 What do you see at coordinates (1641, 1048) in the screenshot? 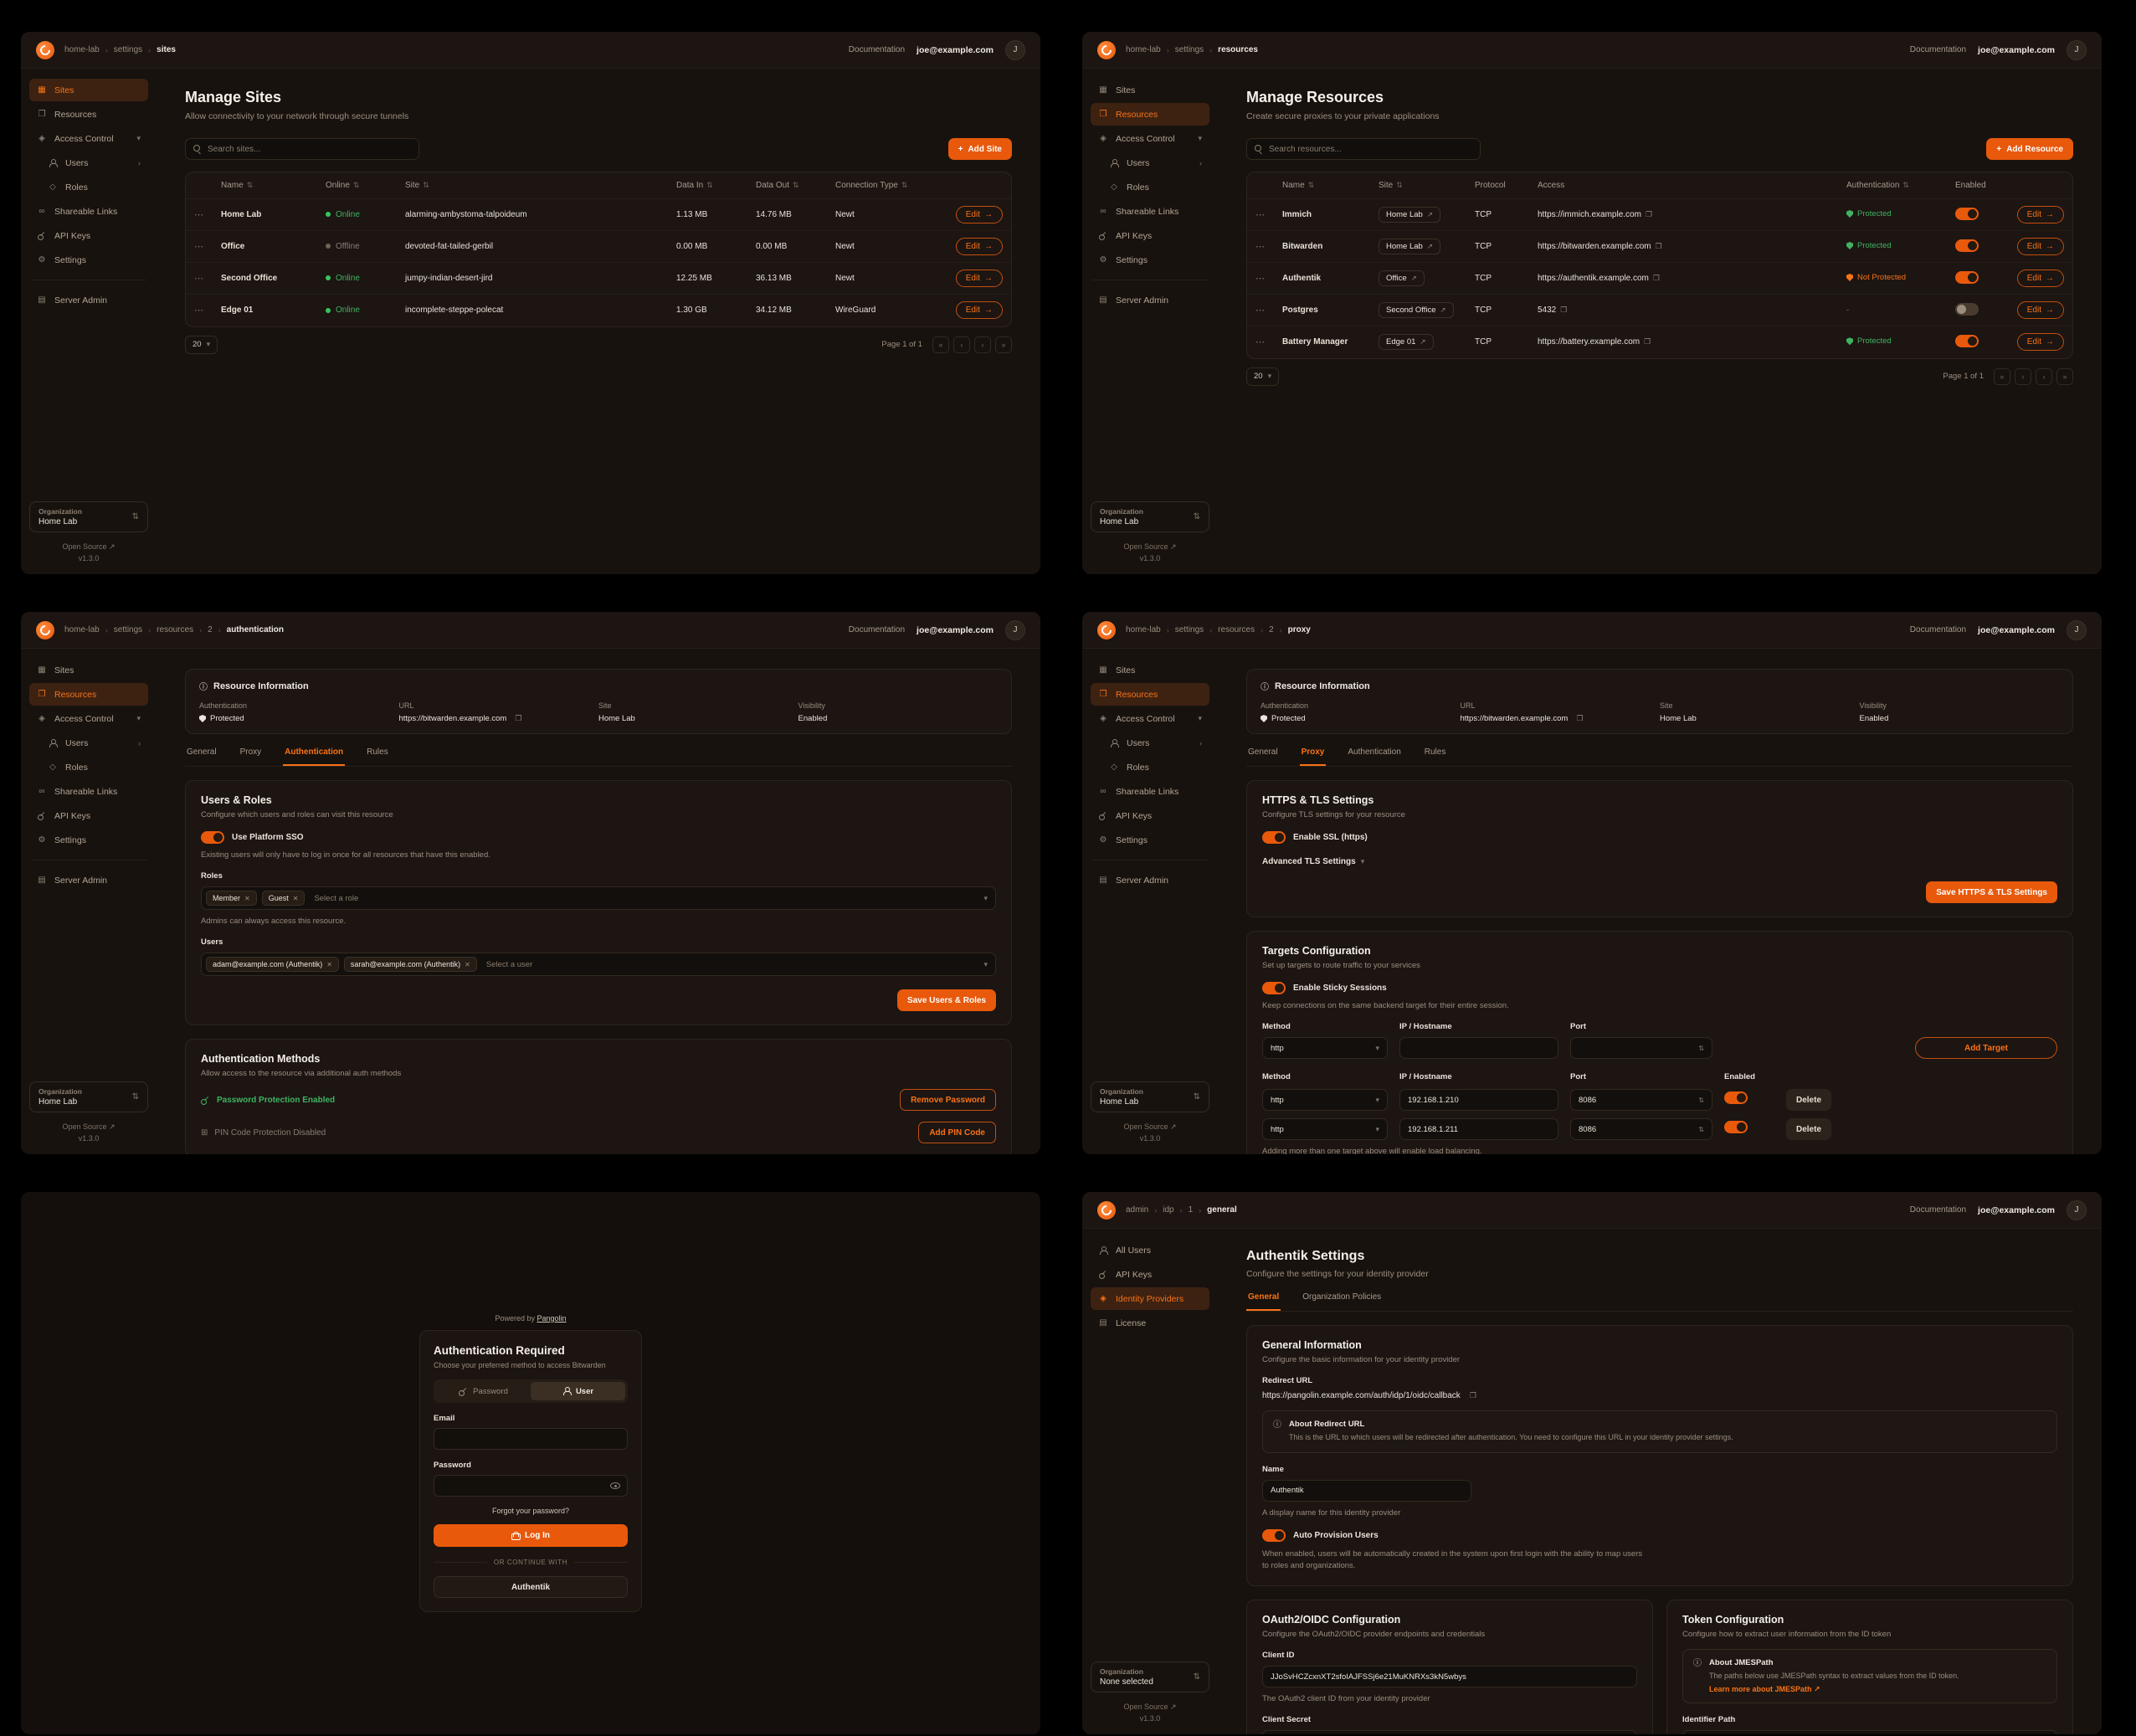
I see `port-input: ⇅` at bounding box center [1641, 1048].